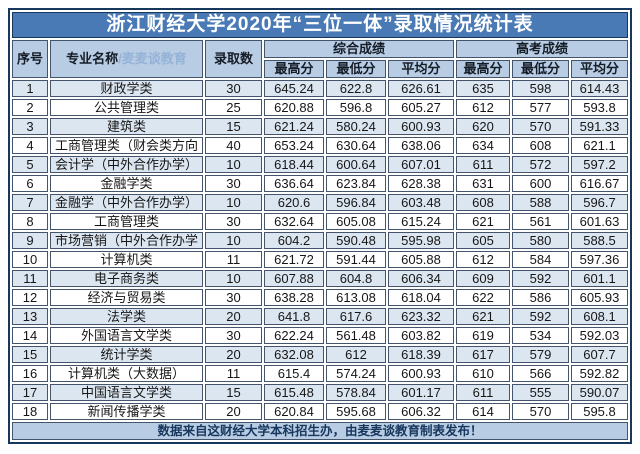 The height and width of the screenshot is (454, 640). Describe the element at coordinates (126, 259) in the screenshot. I see `cell-major: 计算机类` at that location.